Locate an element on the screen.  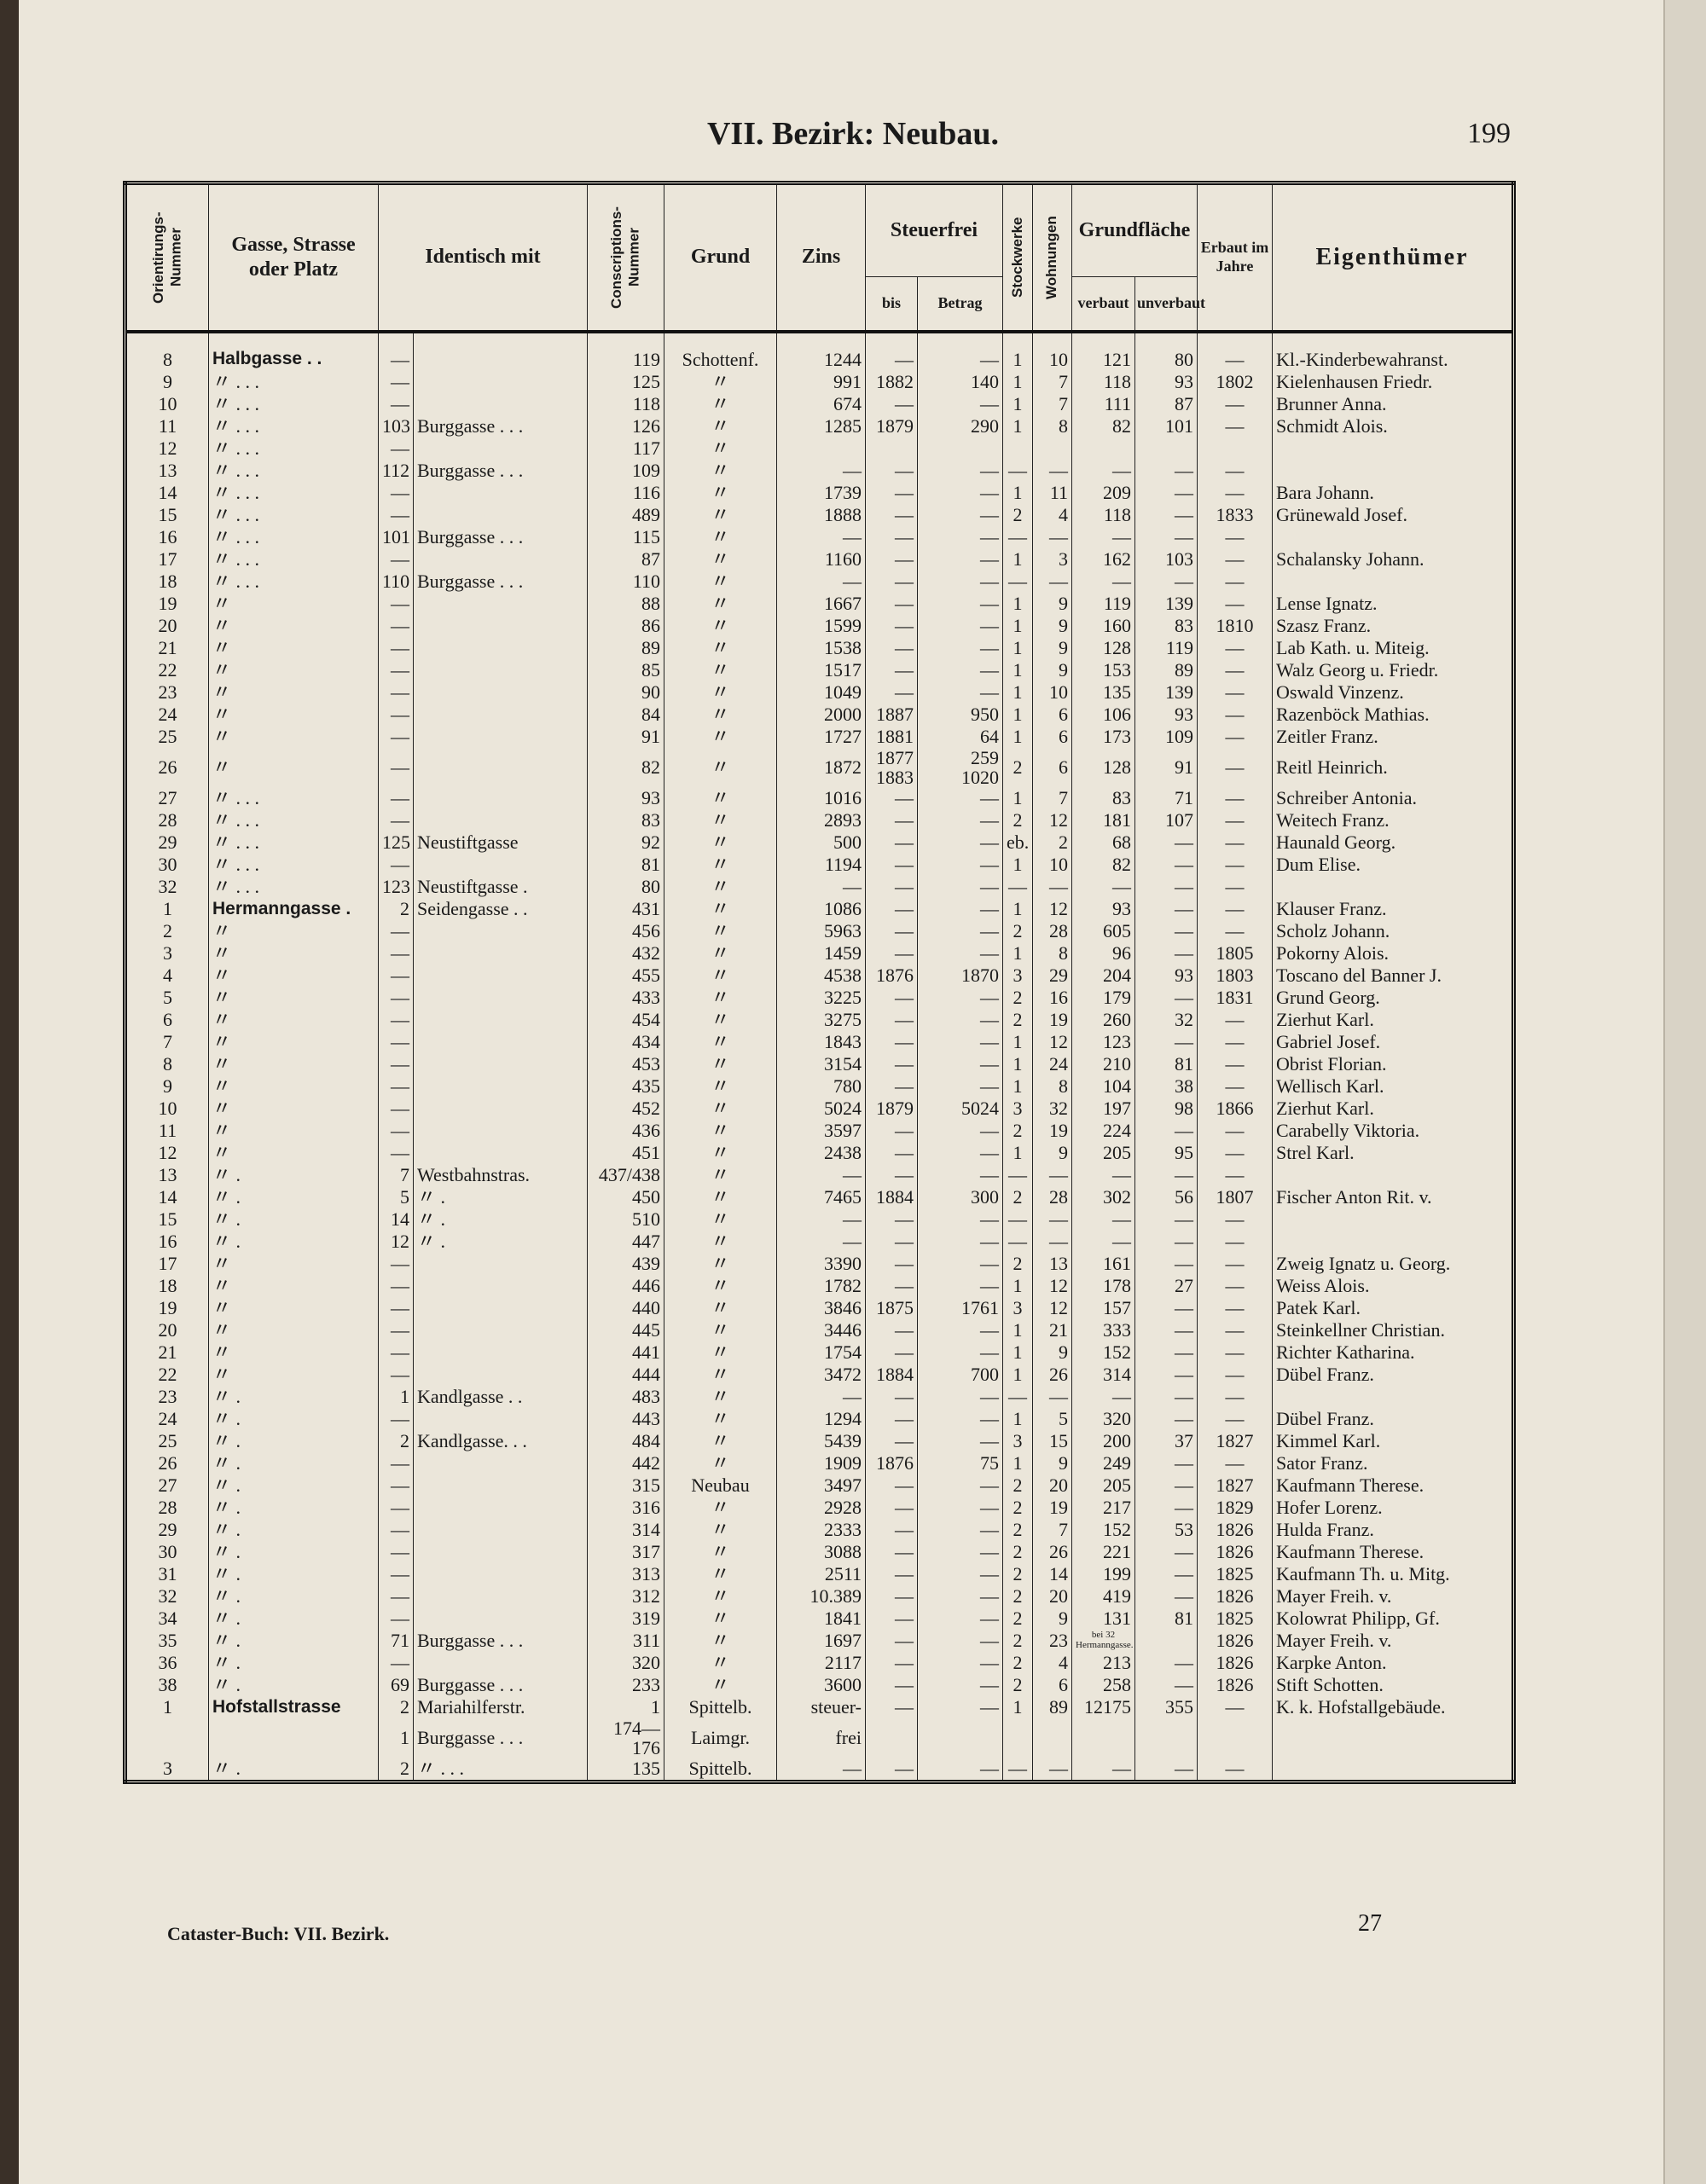
orient-nr: 9 is located at coordinates (167, 1086).